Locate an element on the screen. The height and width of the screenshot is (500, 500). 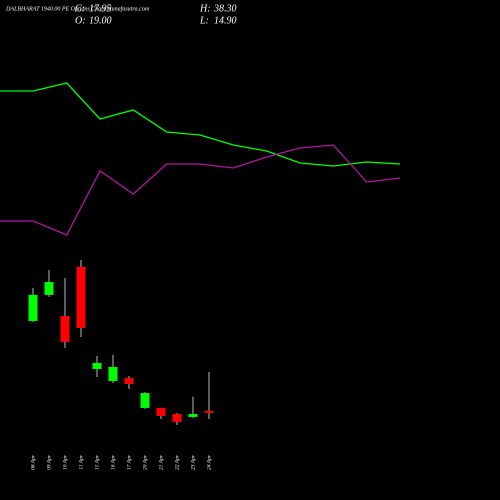
header-value: 14.90 is located at coordinates (225, 20).